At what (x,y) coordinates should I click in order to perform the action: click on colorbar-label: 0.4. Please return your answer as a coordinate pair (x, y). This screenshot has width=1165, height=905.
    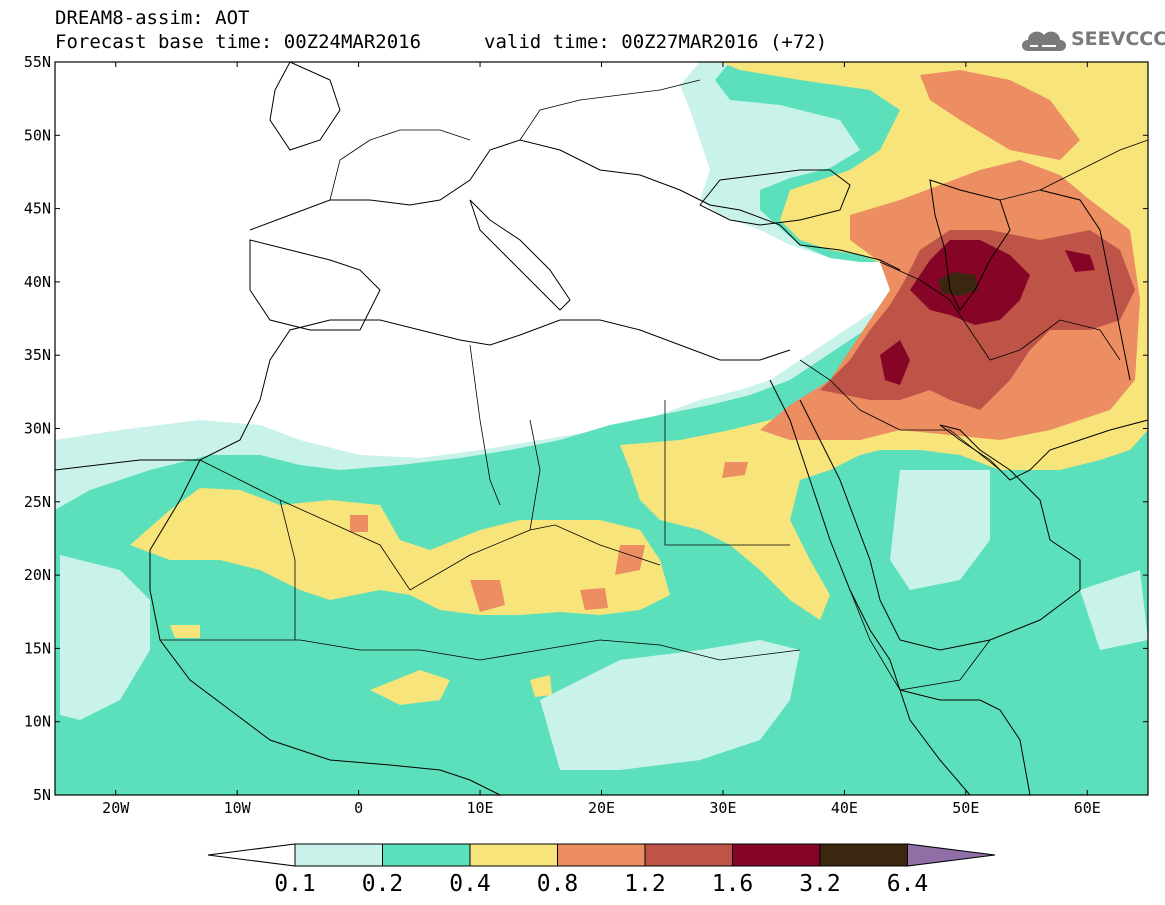
    Looking at the image, I should click on (470, 884).